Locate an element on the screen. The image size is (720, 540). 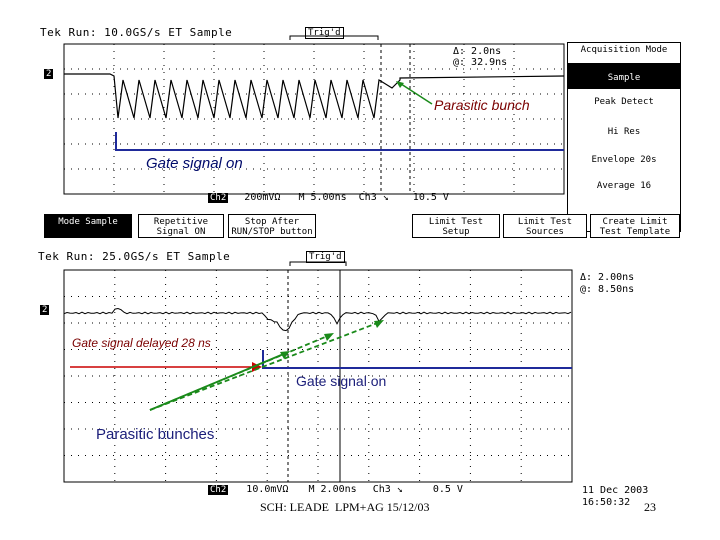
bottom-status-channel: Ch2 is located at coordinates (218, 490).